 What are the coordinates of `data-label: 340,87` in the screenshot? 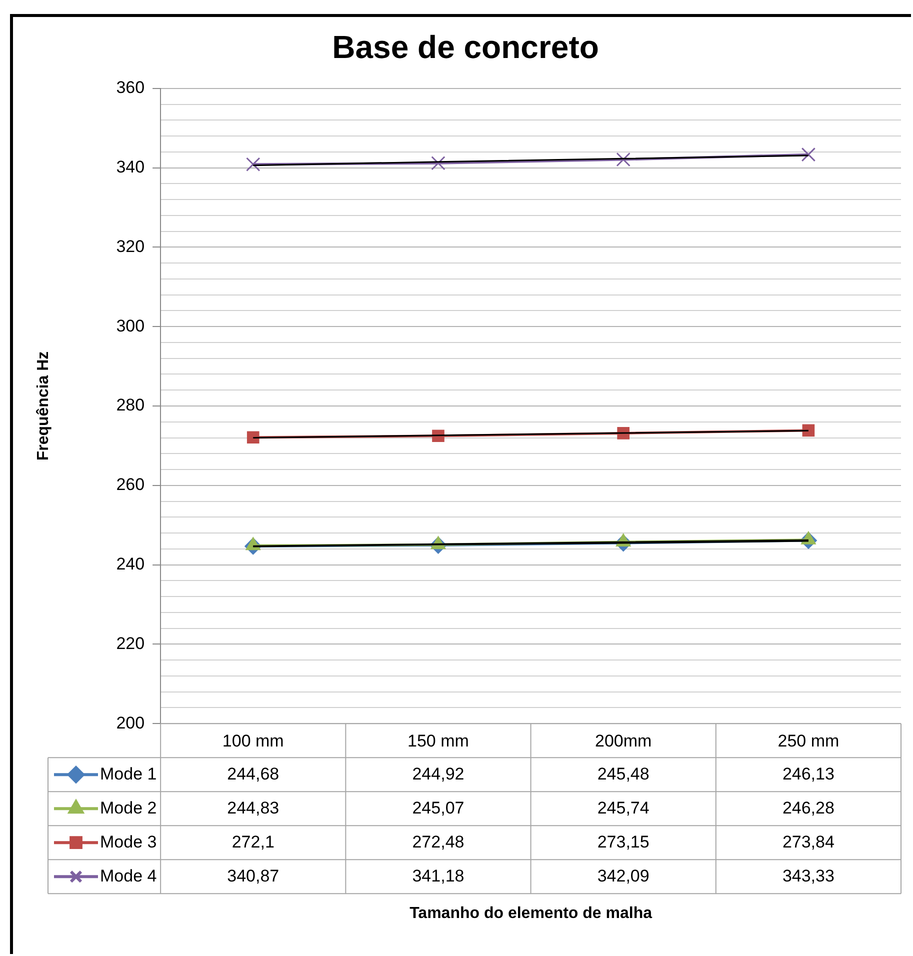 It's located at (253, 876).